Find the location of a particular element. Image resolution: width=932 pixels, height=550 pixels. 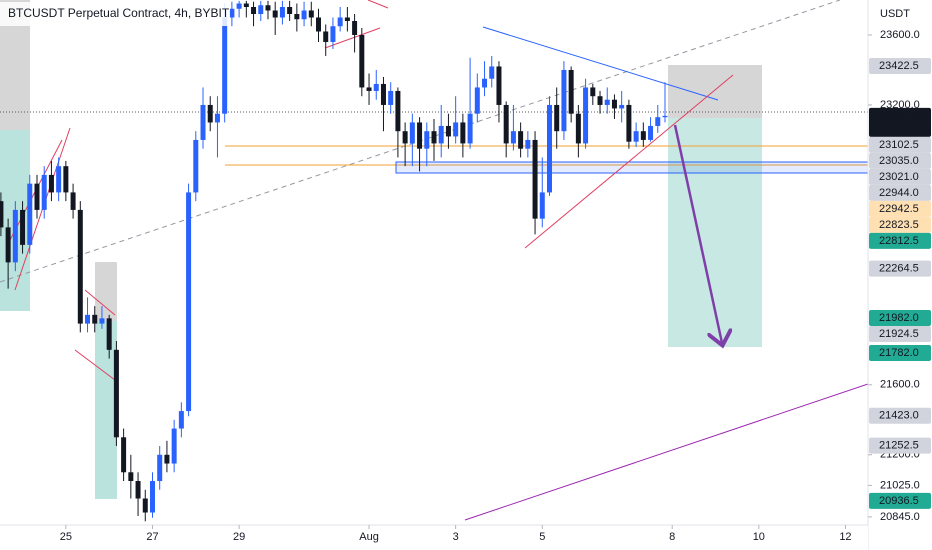

price-badge-label: 23035.0 is located at coordinates (899, 161).